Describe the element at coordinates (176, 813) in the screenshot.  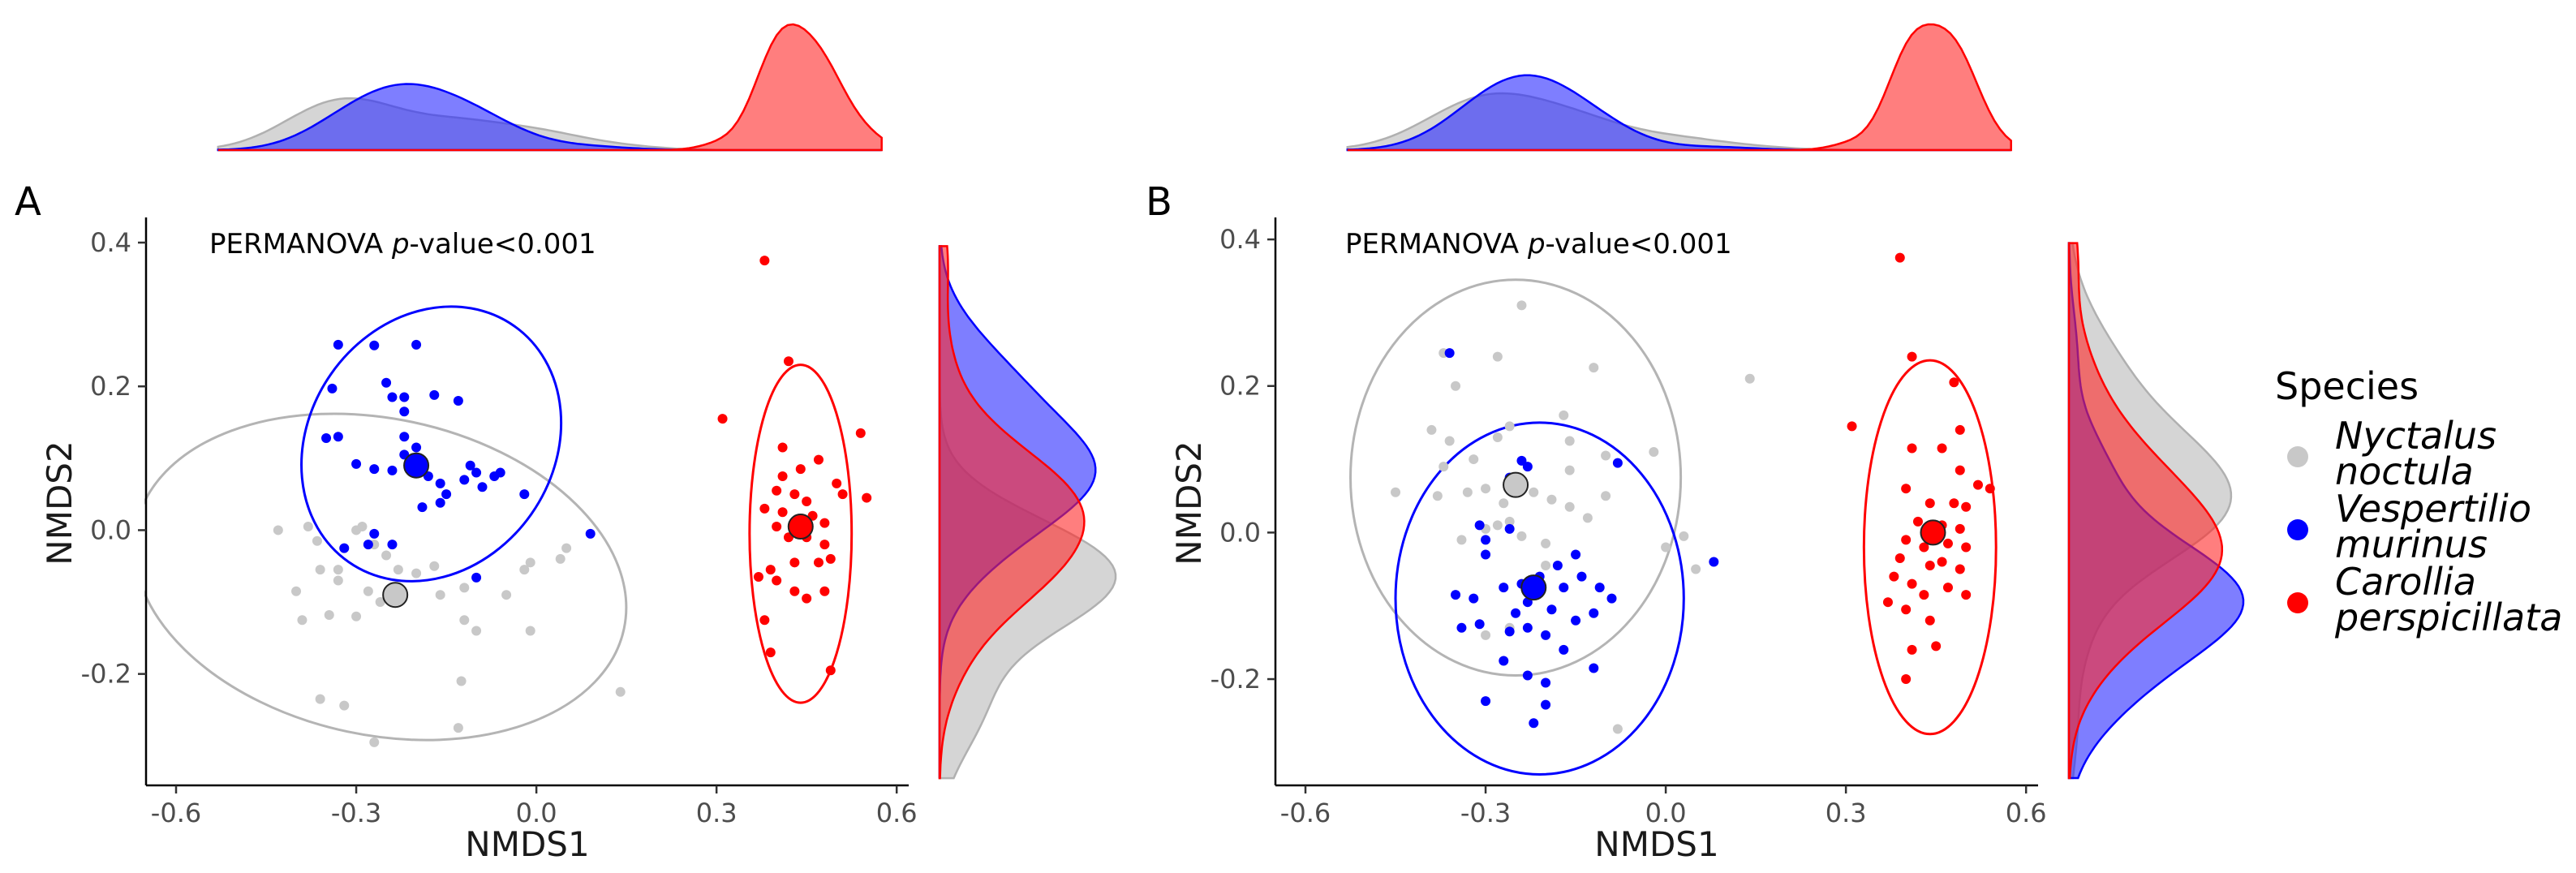
I see `x-tick-label: -0.6` at that location.